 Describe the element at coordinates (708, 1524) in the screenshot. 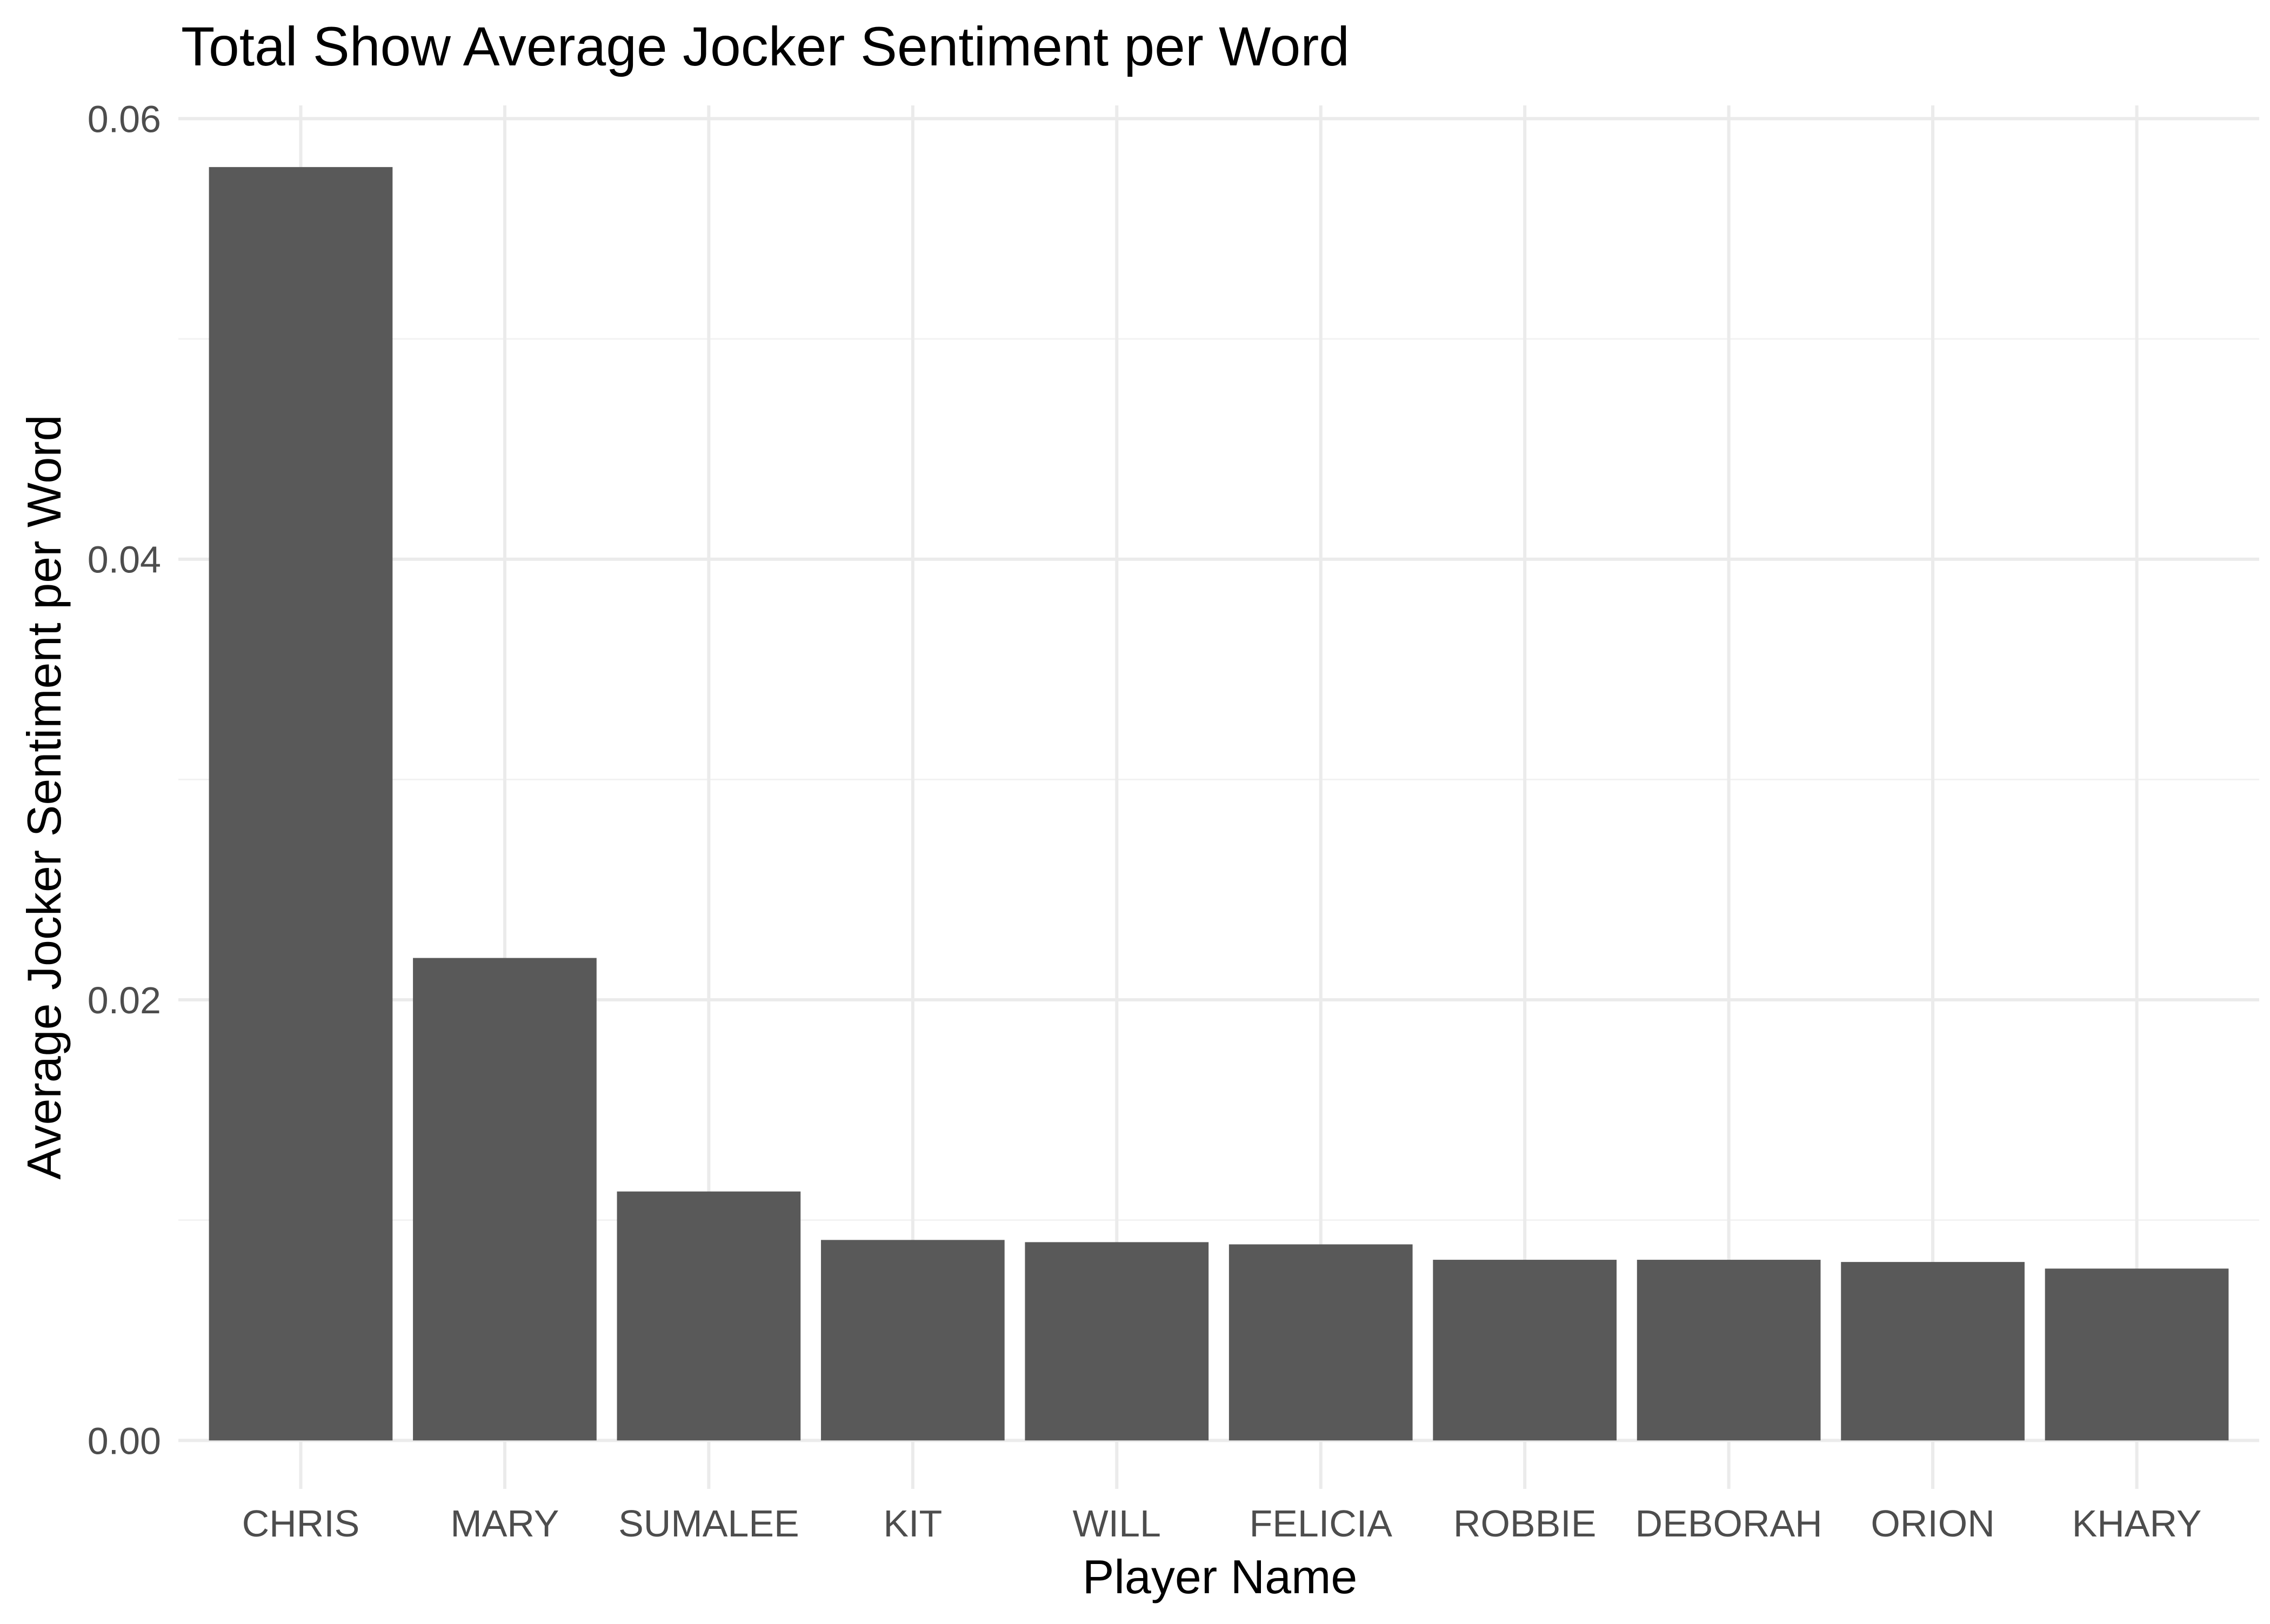

I see `x-tick-label: SUMALEE` at that location.